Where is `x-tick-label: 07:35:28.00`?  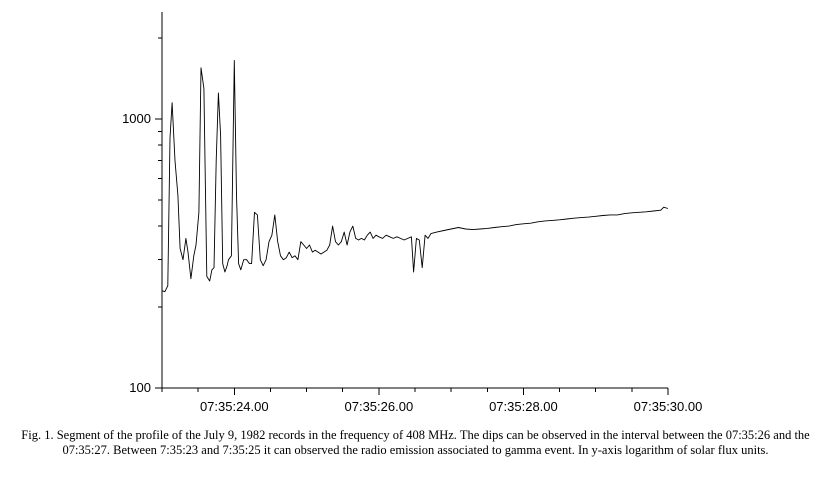 x-tick-label: 07:35:28.00 is located at coordinates (523, 406).